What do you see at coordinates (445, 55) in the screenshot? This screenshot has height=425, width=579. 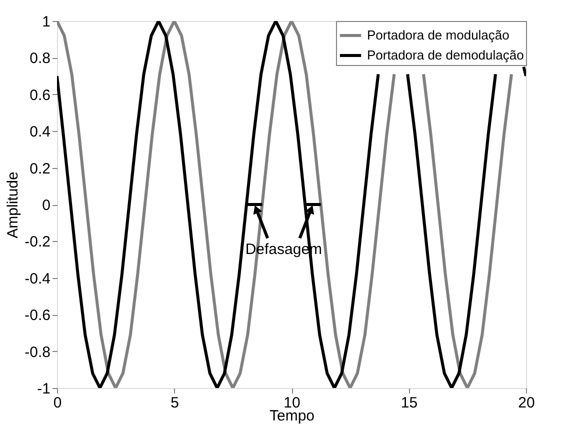 I see `legend-label: Portadora de demodulação` at bounding box center [445, 55].